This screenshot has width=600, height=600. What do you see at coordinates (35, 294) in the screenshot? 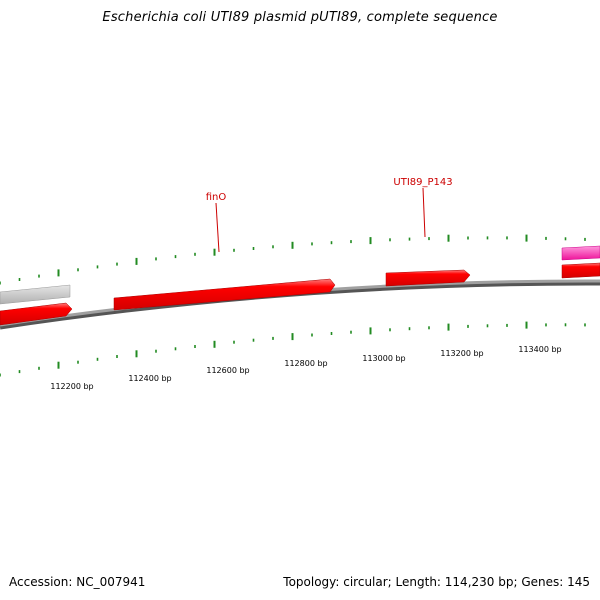
I see `gene-feature-gray` at bounding box center [35, 294].